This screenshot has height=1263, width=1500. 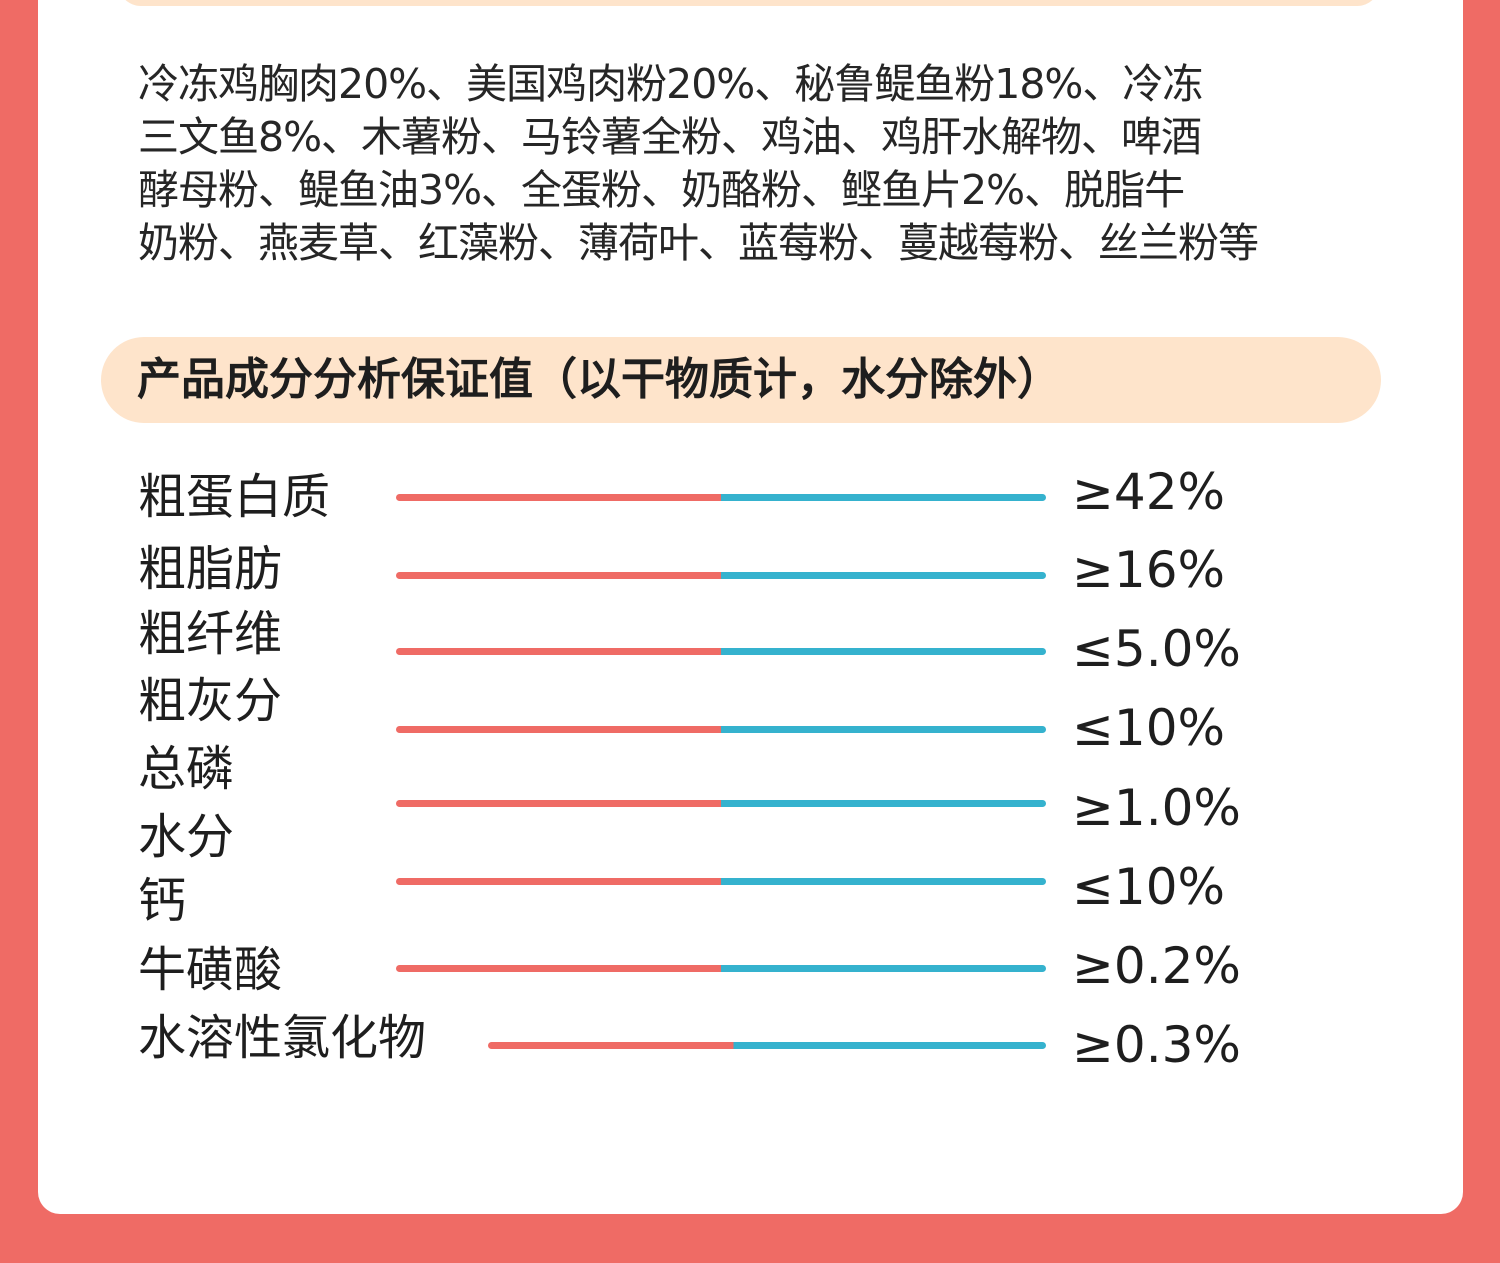 What do you see at coordinates (599, 379) in the screenshot?
I see `analysis-title: 产品成分分析保证值（以干物质计，水分除外）` at bounding box center [599, 379].